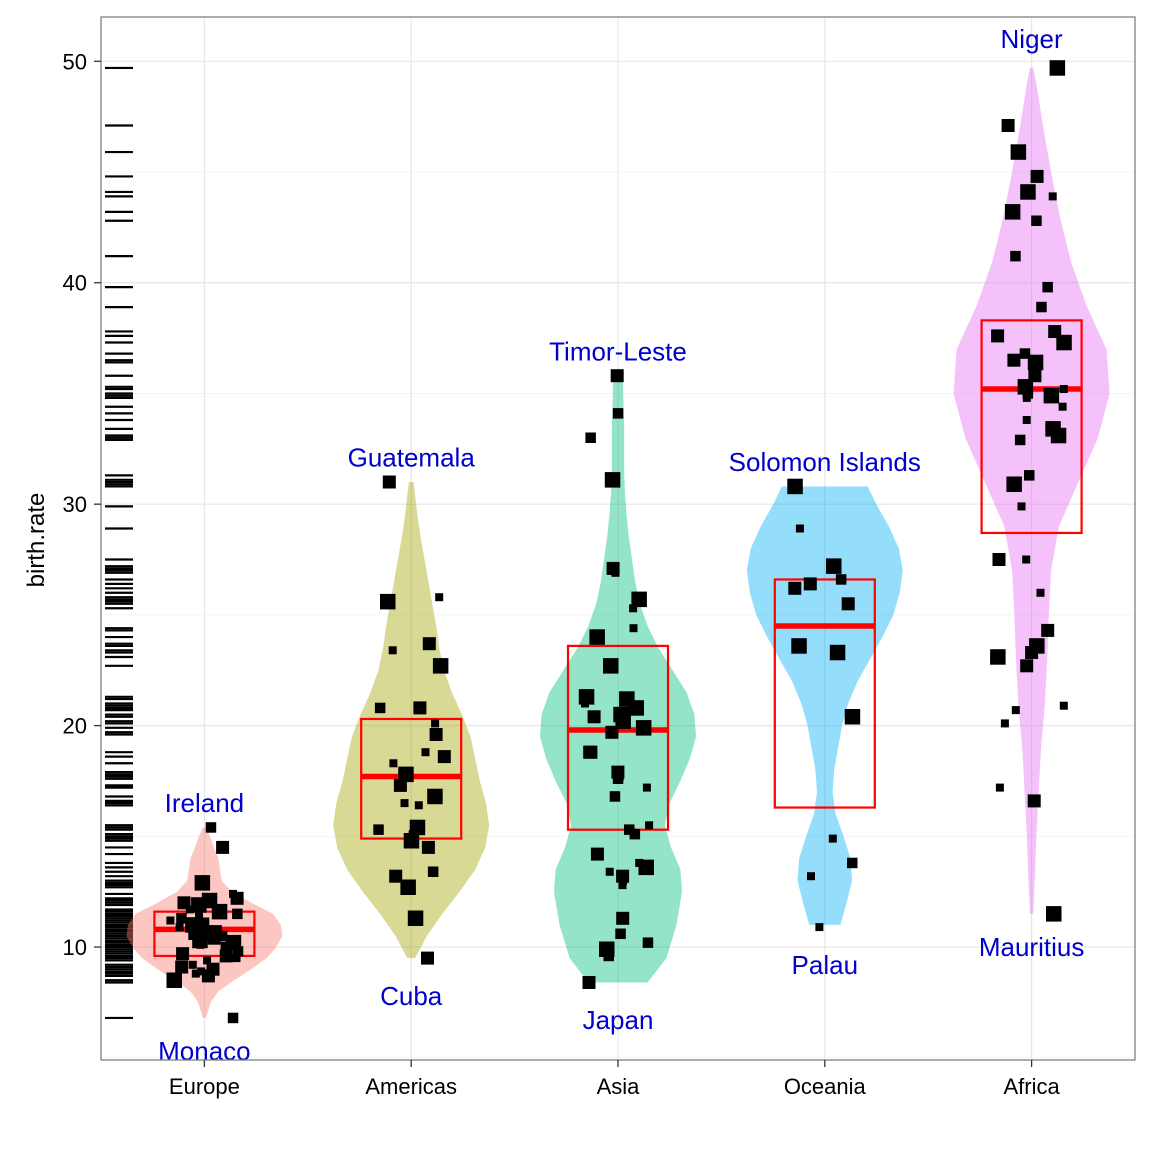  What do you see at coordinates (411, 996) in the screenshot?
I see `label-cuba: Cuba` at bounding box center [411, 996].